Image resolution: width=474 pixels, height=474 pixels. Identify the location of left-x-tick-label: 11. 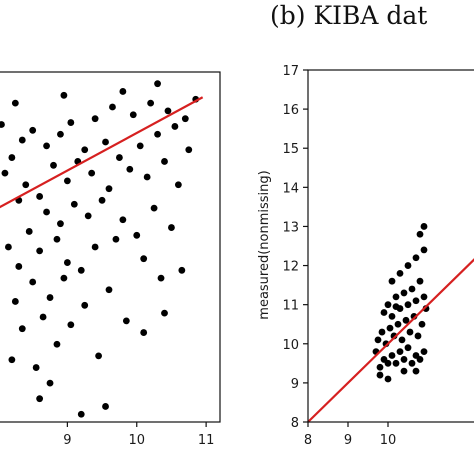
(206, 440).